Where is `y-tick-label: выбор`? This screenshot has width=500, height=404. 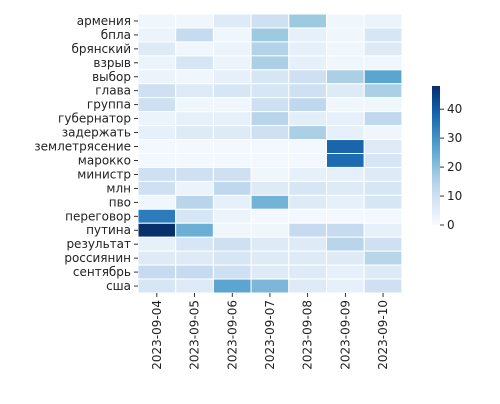
y-tick-label: выбор is located at coordinates (111, 77).